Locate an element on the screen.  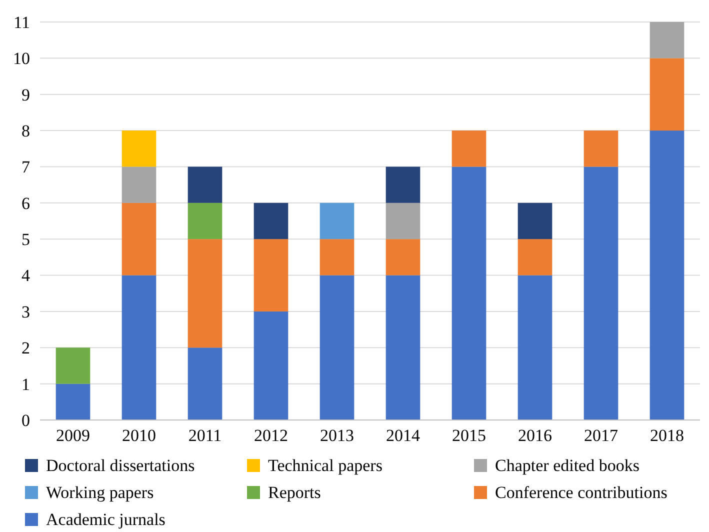
y-tick-label: 10 is located at coordinates (21, 58).